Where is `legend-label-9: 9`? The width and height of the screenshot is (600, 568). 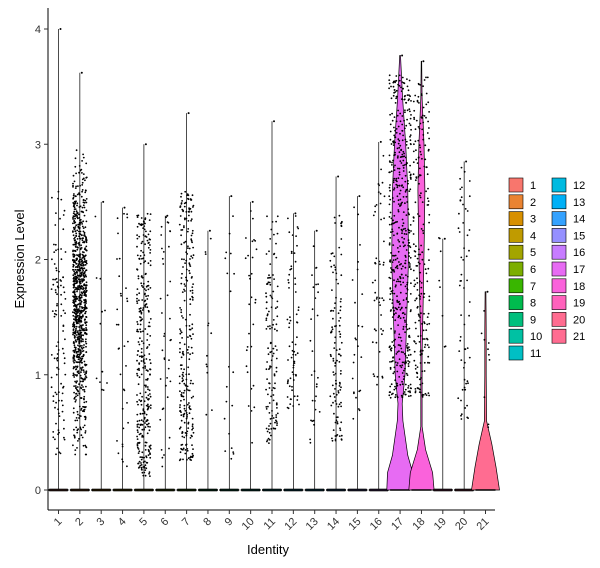 legend-label-9: 9 is located at coordinates (533, 320).